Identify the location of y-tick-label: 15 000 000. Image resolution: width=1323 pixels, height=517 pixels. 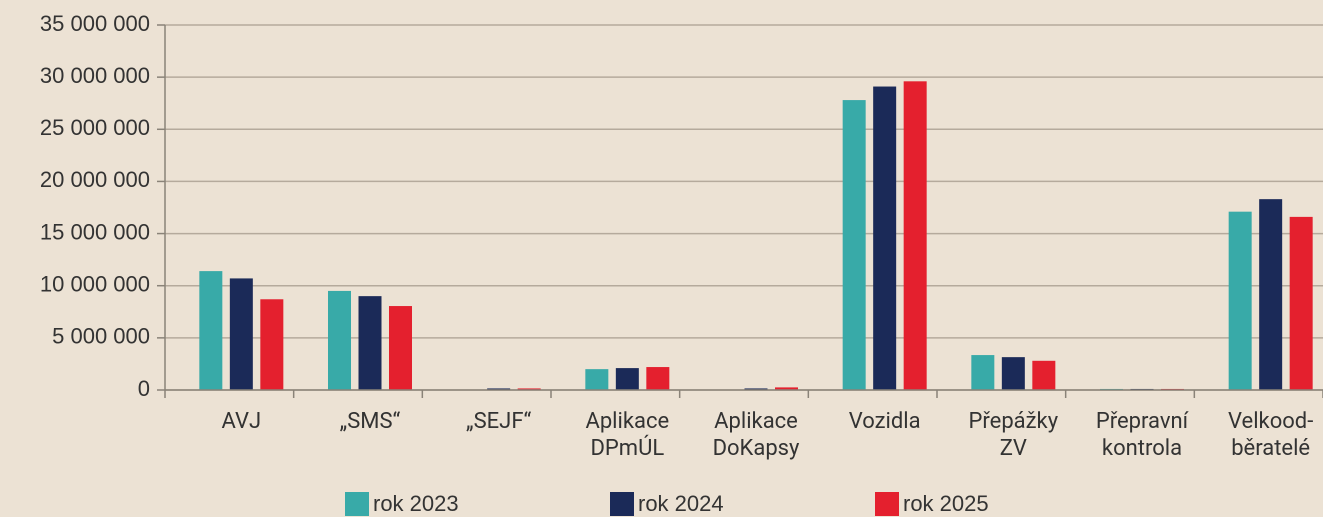
(95, 231).